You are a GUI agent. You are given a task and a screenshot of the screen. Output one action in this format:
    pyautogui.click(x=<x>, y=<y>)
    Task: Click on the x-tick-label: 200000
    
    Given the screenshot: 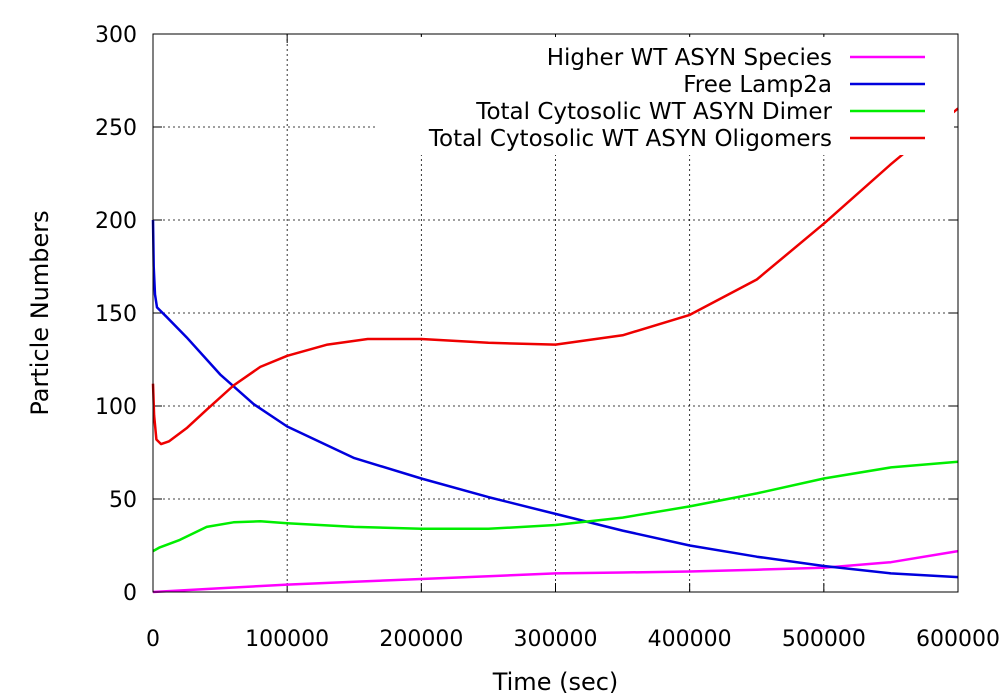 What is the action you would take?
    pyautogui.click(x=421, y=639)
    